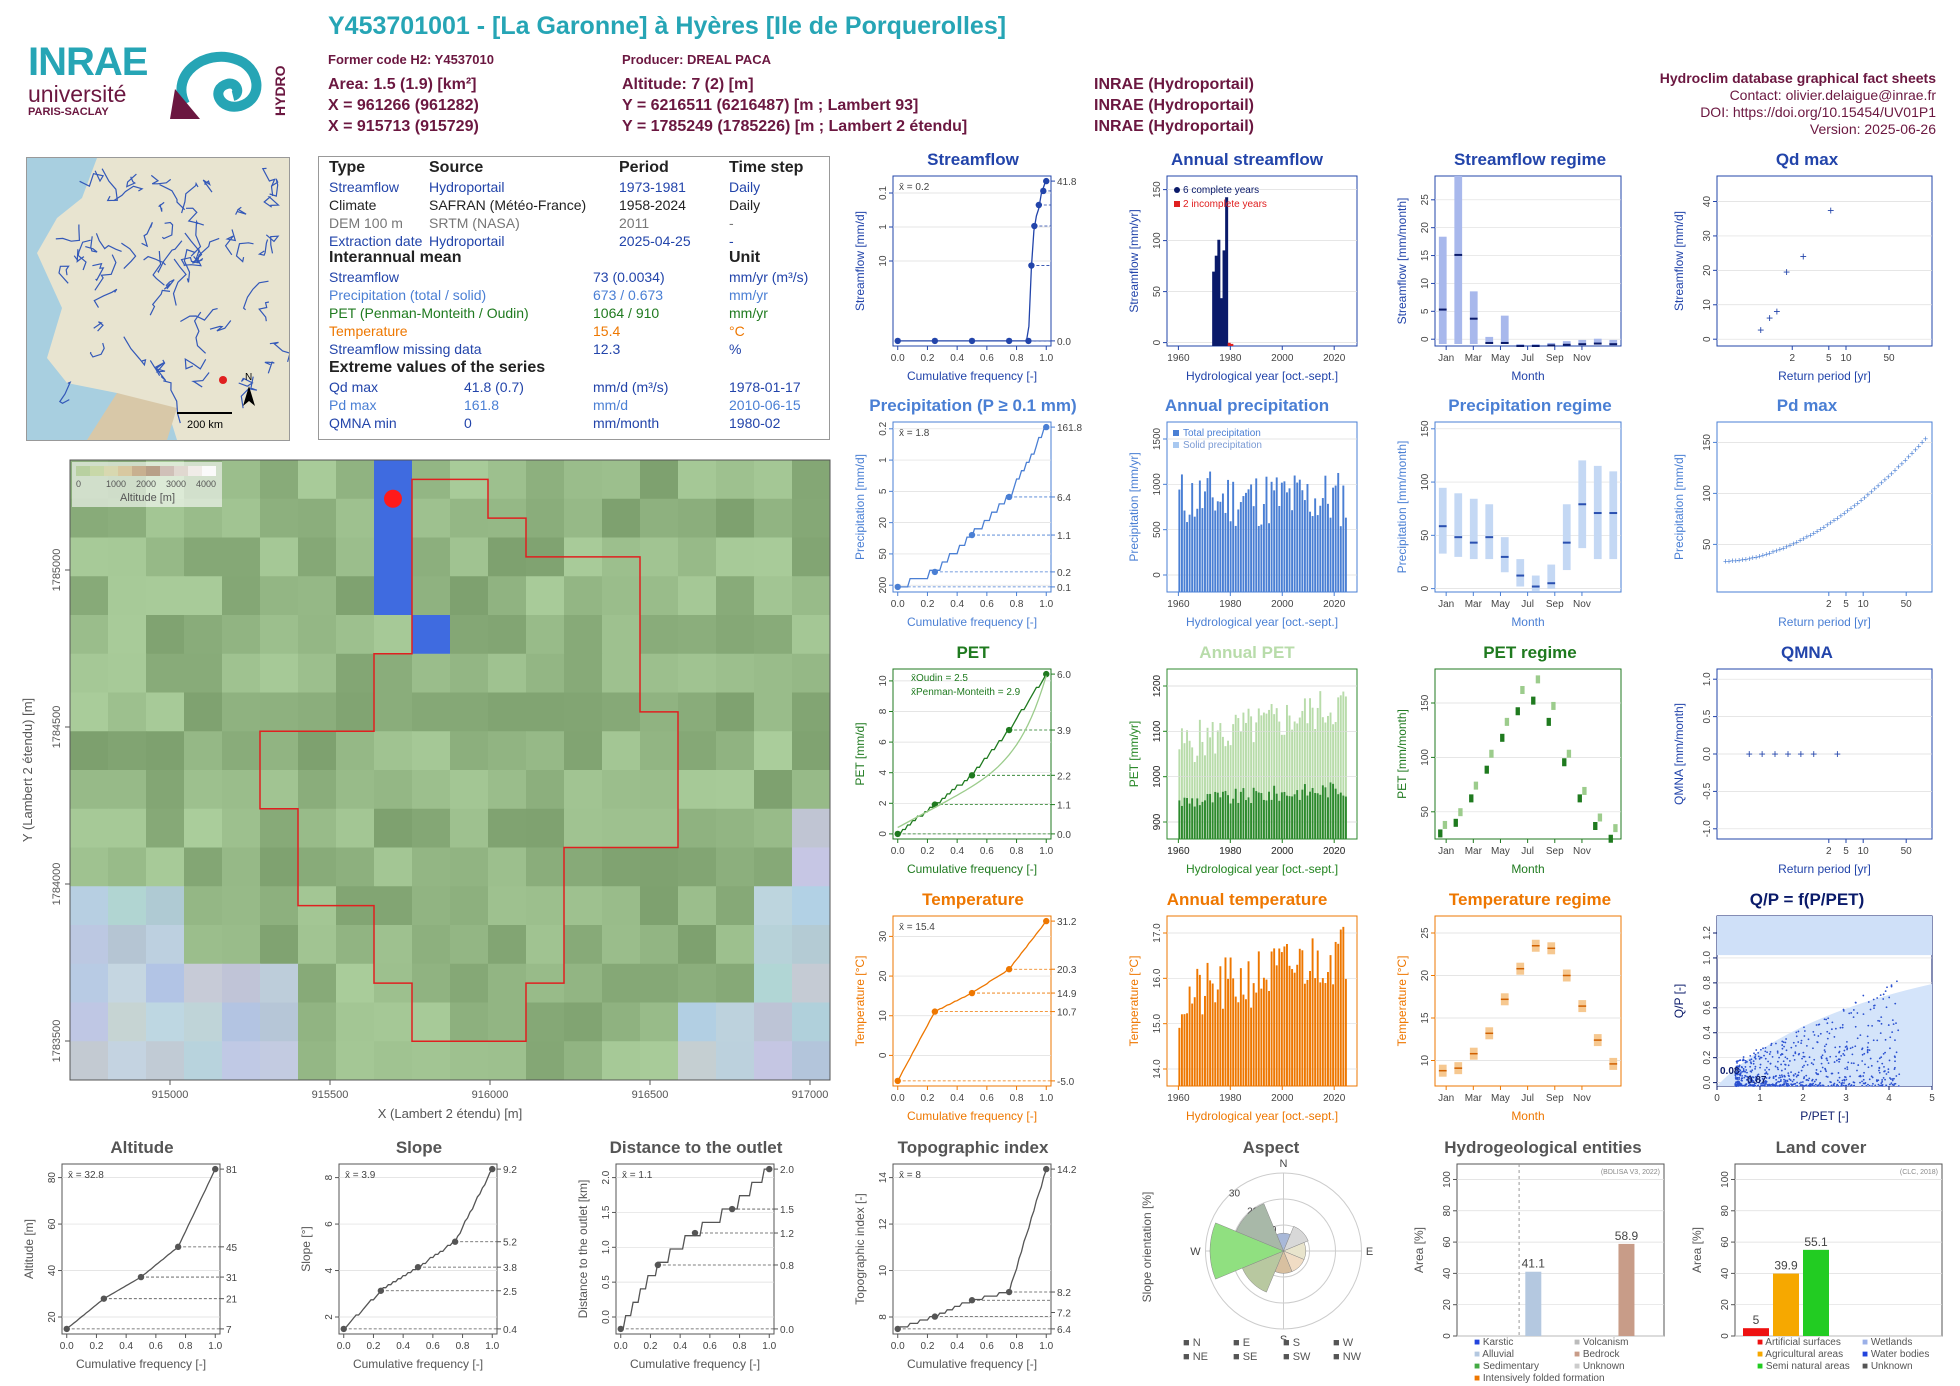 The image size is (1960, 1386). What do you see at coordinates (972, 1249) in the screenshot?
I see `plot-frame` at bounding box center [972, 1249].